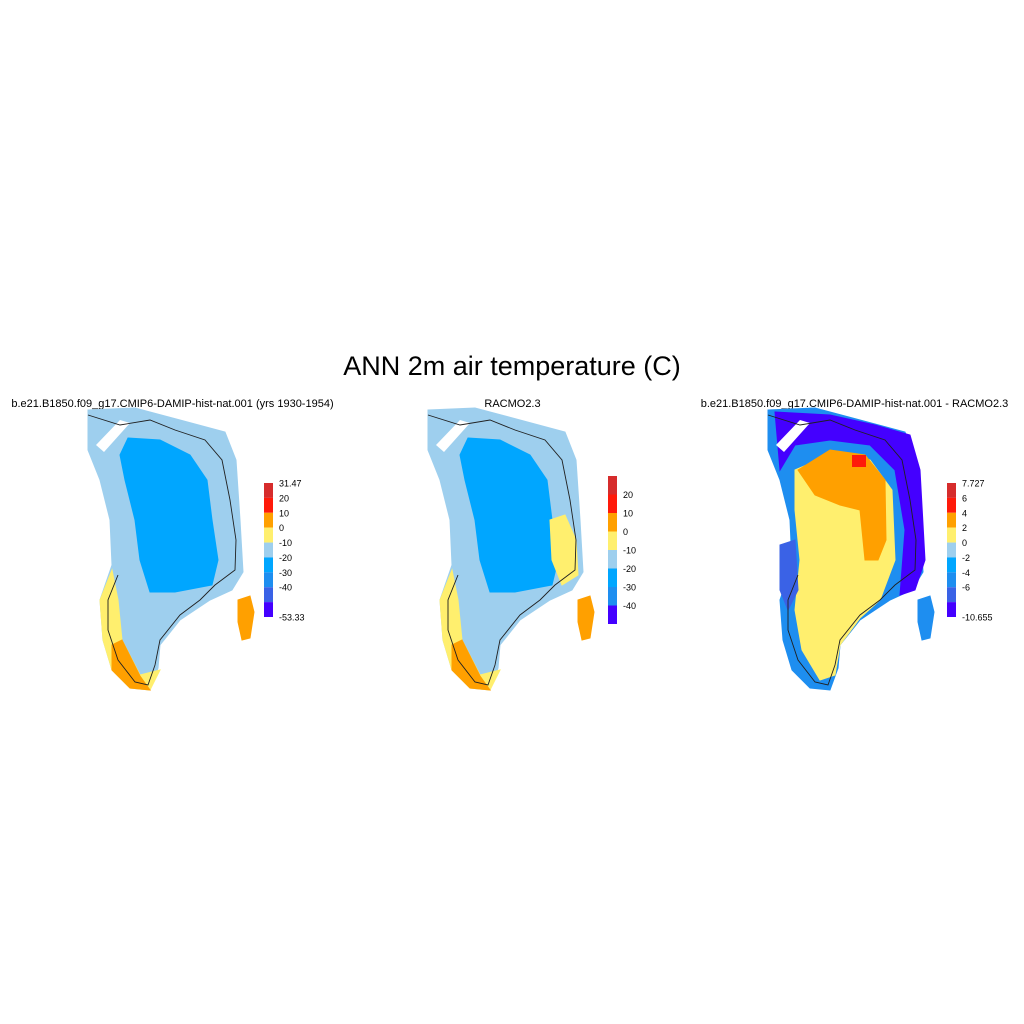  I want to click on colorbar-label: -10.655, so click(977, 618).